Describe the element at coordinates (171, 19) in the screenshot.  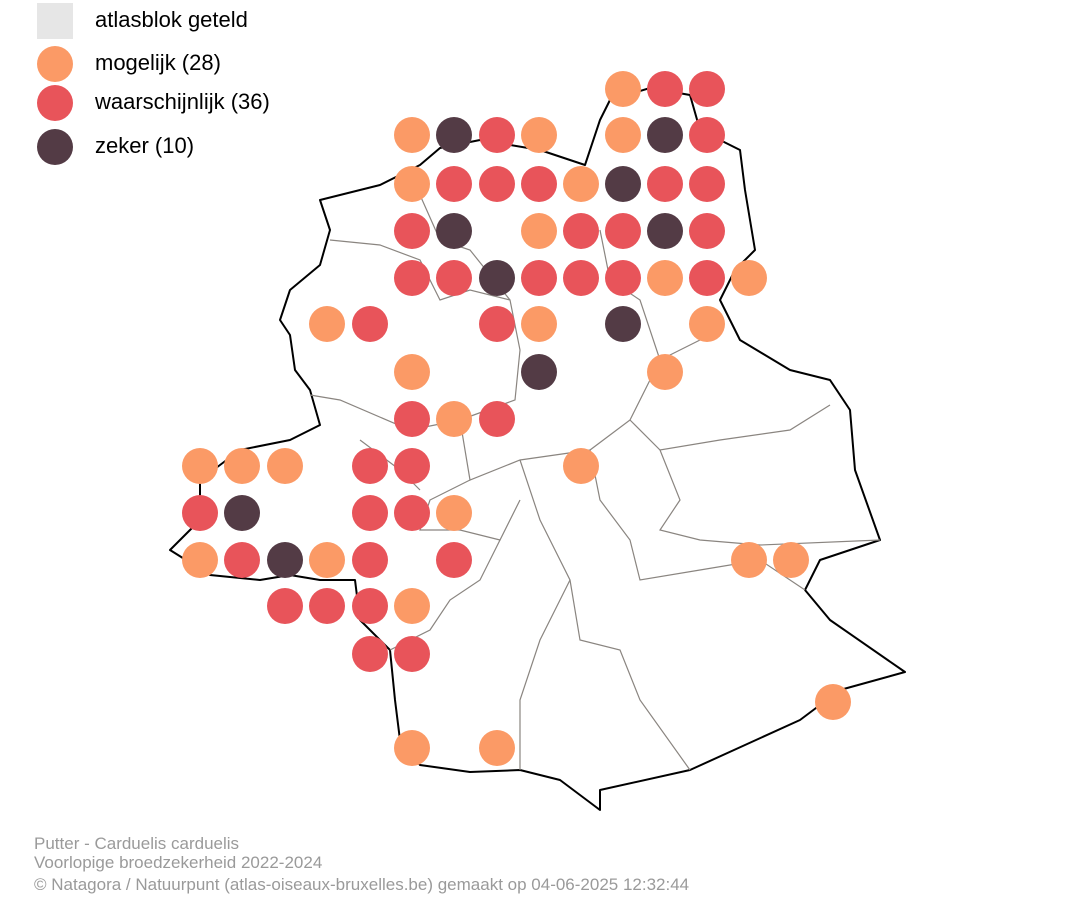
I see `legend-label: atlasblok geteld` at that location.